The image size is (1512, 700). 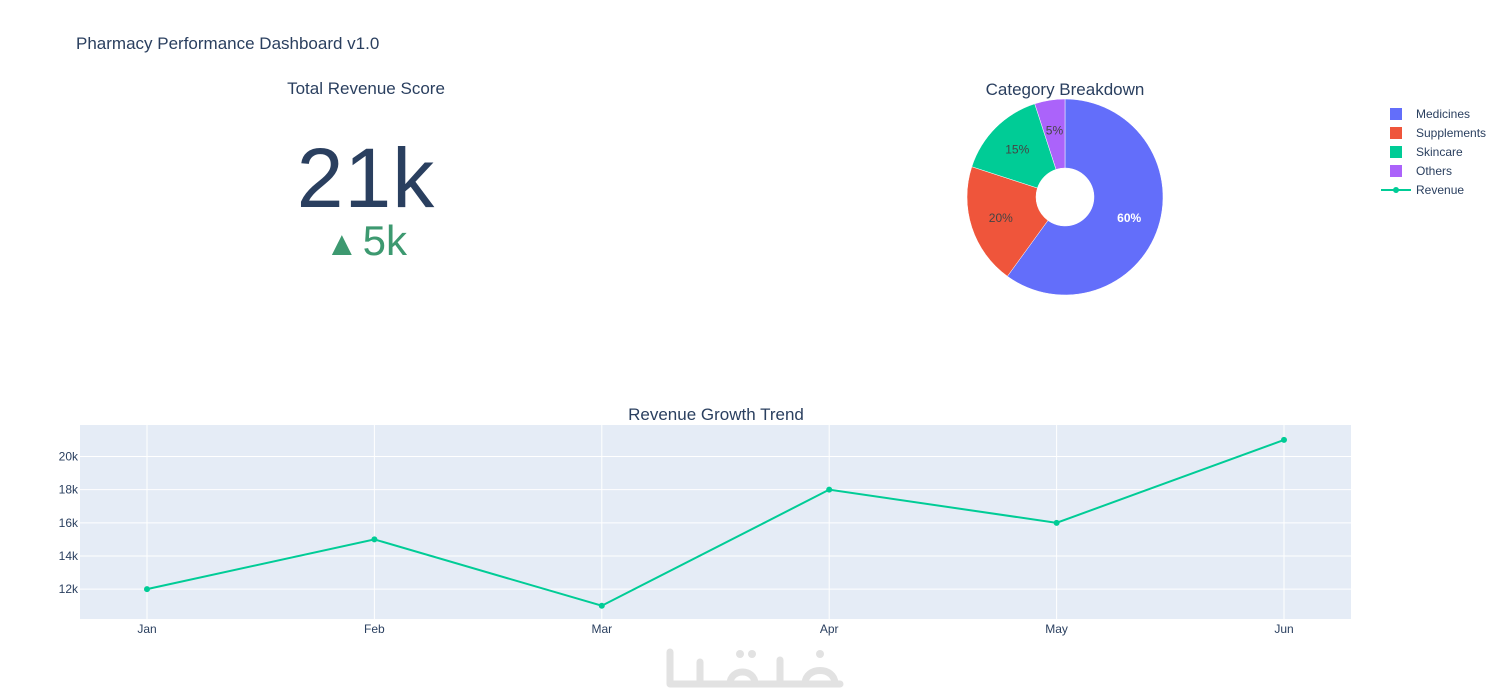 I want to click on legend-item-supplements: Supplements, so click(x=1438, y=133).